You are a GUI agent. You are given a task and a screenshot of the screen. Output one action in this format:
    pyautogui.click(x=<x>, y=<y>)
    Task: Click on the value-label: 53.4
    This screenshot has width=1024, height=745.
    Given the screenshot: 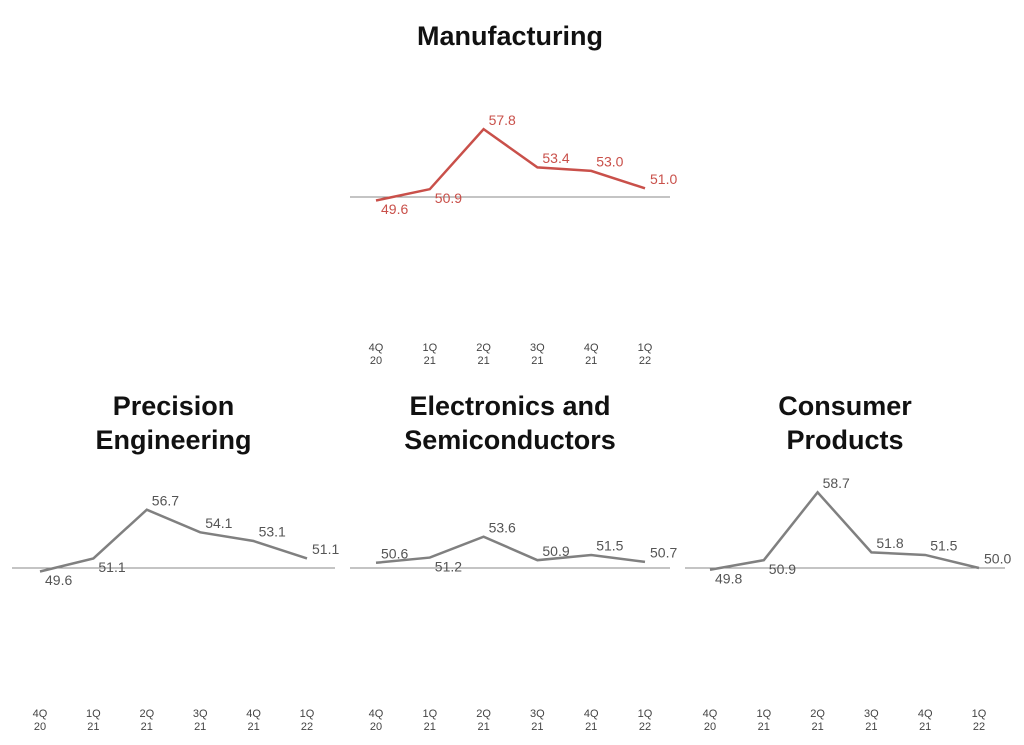 What is the action you would take?
    pyautogui.click(x=555, y=158)
    